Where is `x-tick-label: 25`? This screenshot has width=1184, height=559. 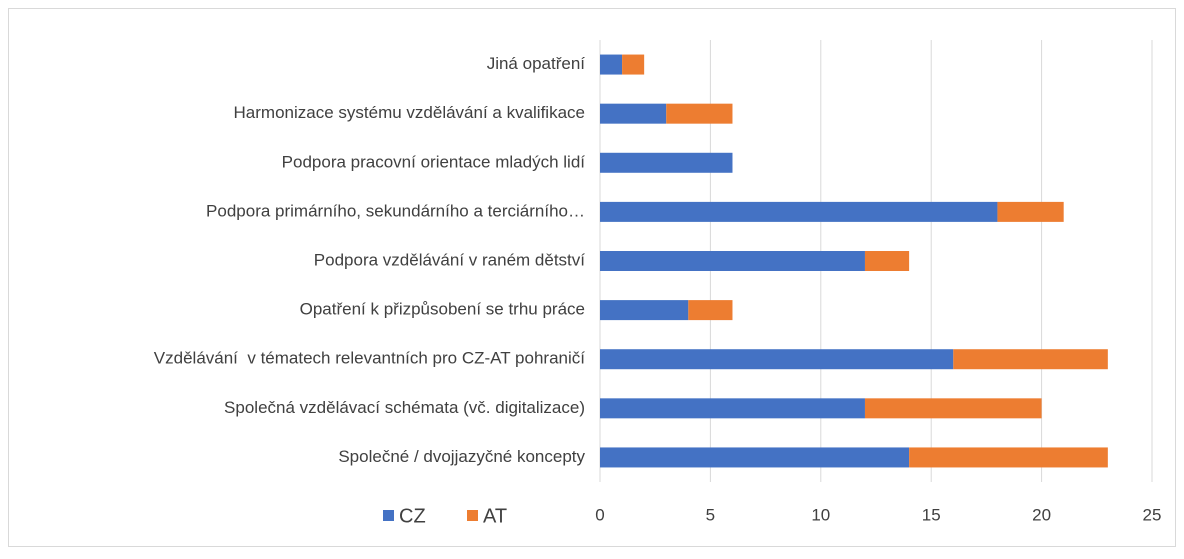 x-tick-label: 25 is located at coordinates (1152, 514).